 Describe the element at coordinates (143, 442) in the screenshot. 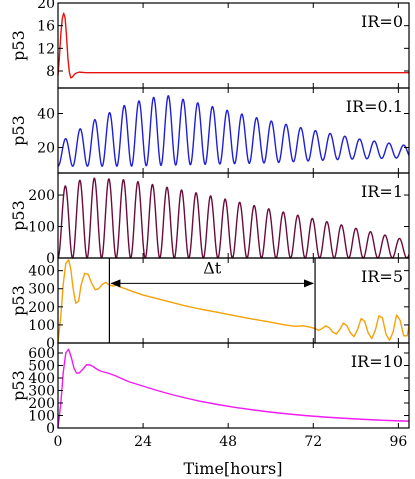

I see `x-tick-label: 24` at that location.